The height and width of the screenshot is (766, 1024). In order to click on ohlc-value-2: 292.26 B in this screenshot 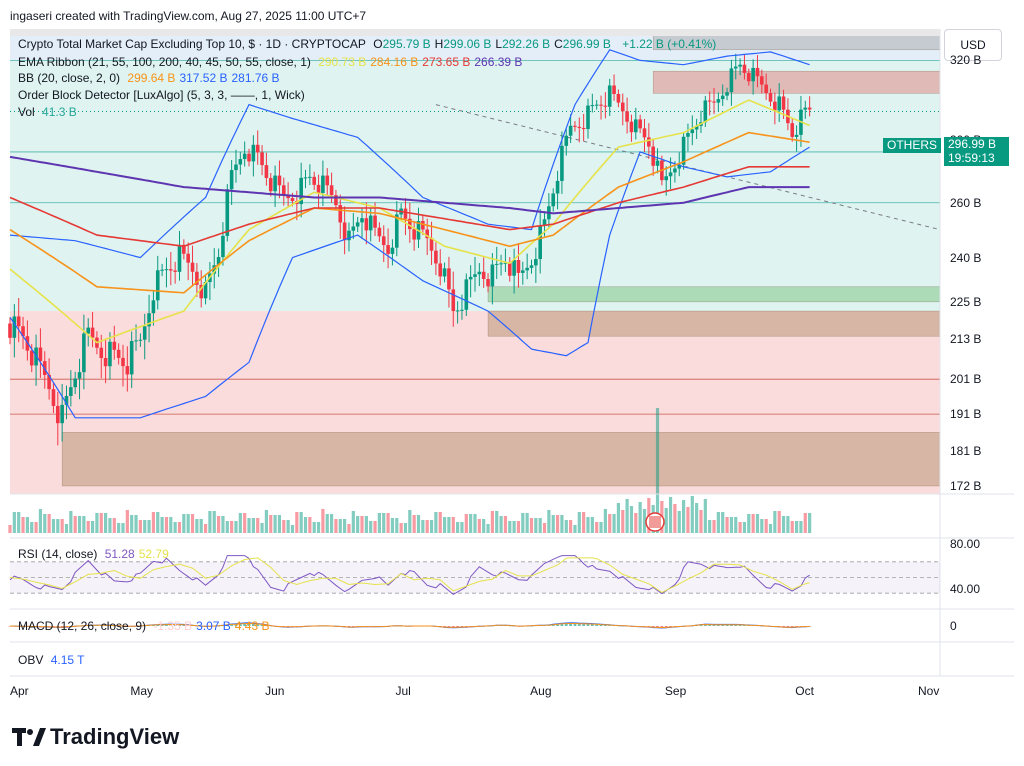, I will do `click(526, 44)`.